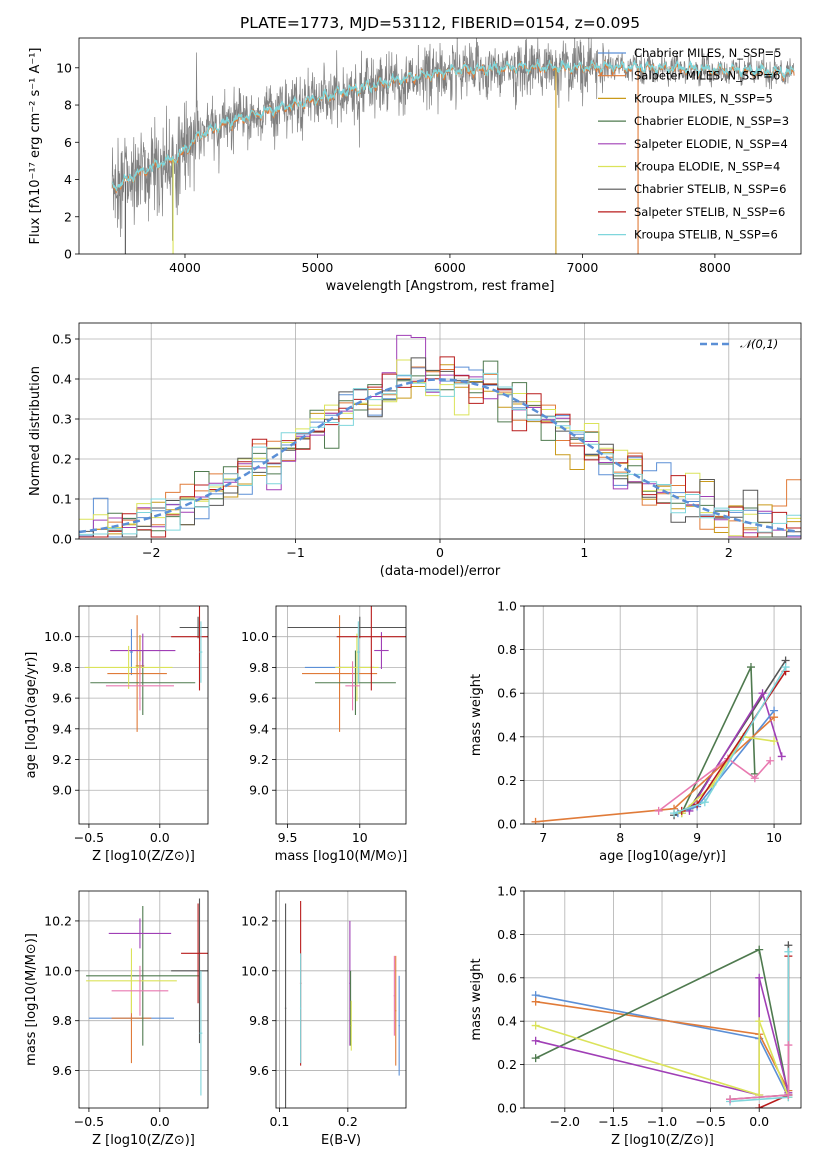  I want to click on weight-series-line, so click(714, 784).